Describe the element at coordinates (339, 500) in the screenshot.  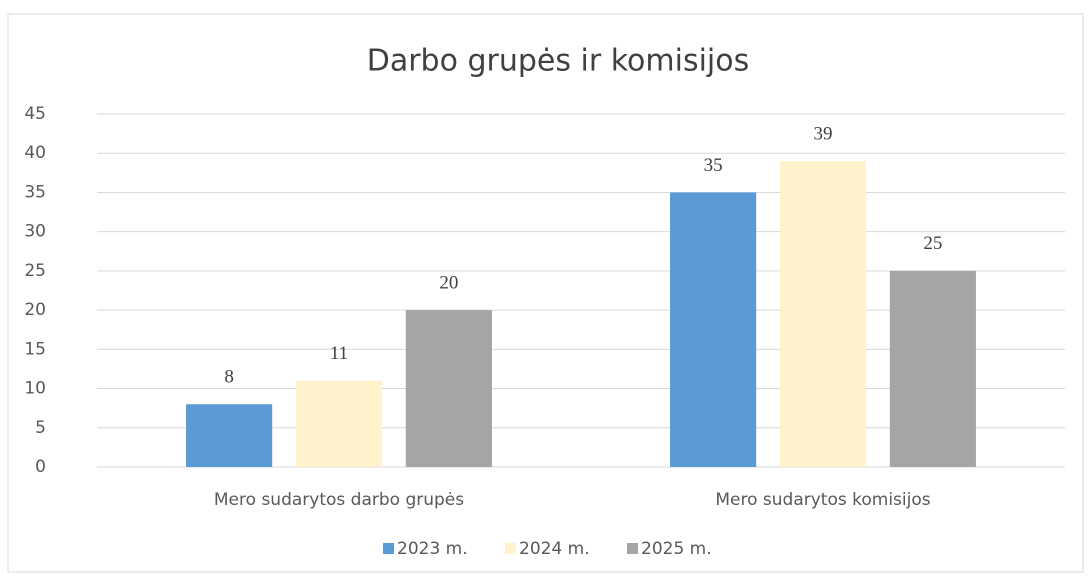
I see `x-tick-label: Mero sudarytos darbo grupės` at that location.